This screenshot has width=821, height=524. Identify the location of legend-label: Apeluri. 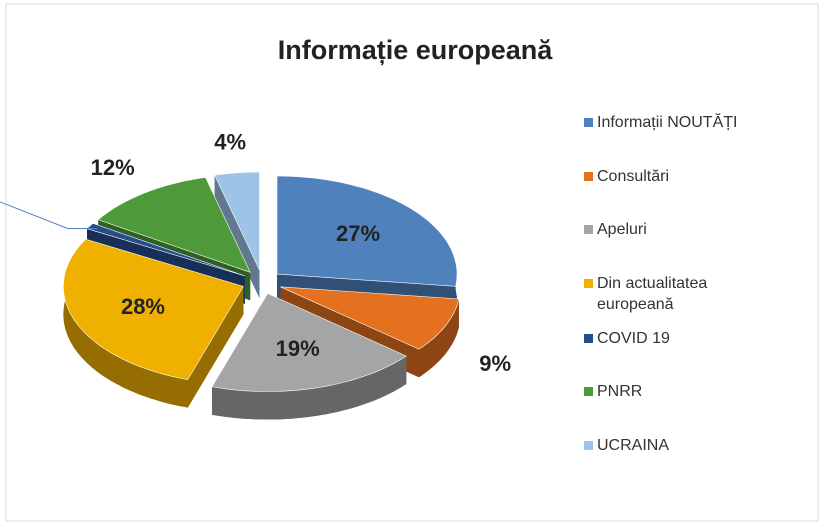
(622, 229).